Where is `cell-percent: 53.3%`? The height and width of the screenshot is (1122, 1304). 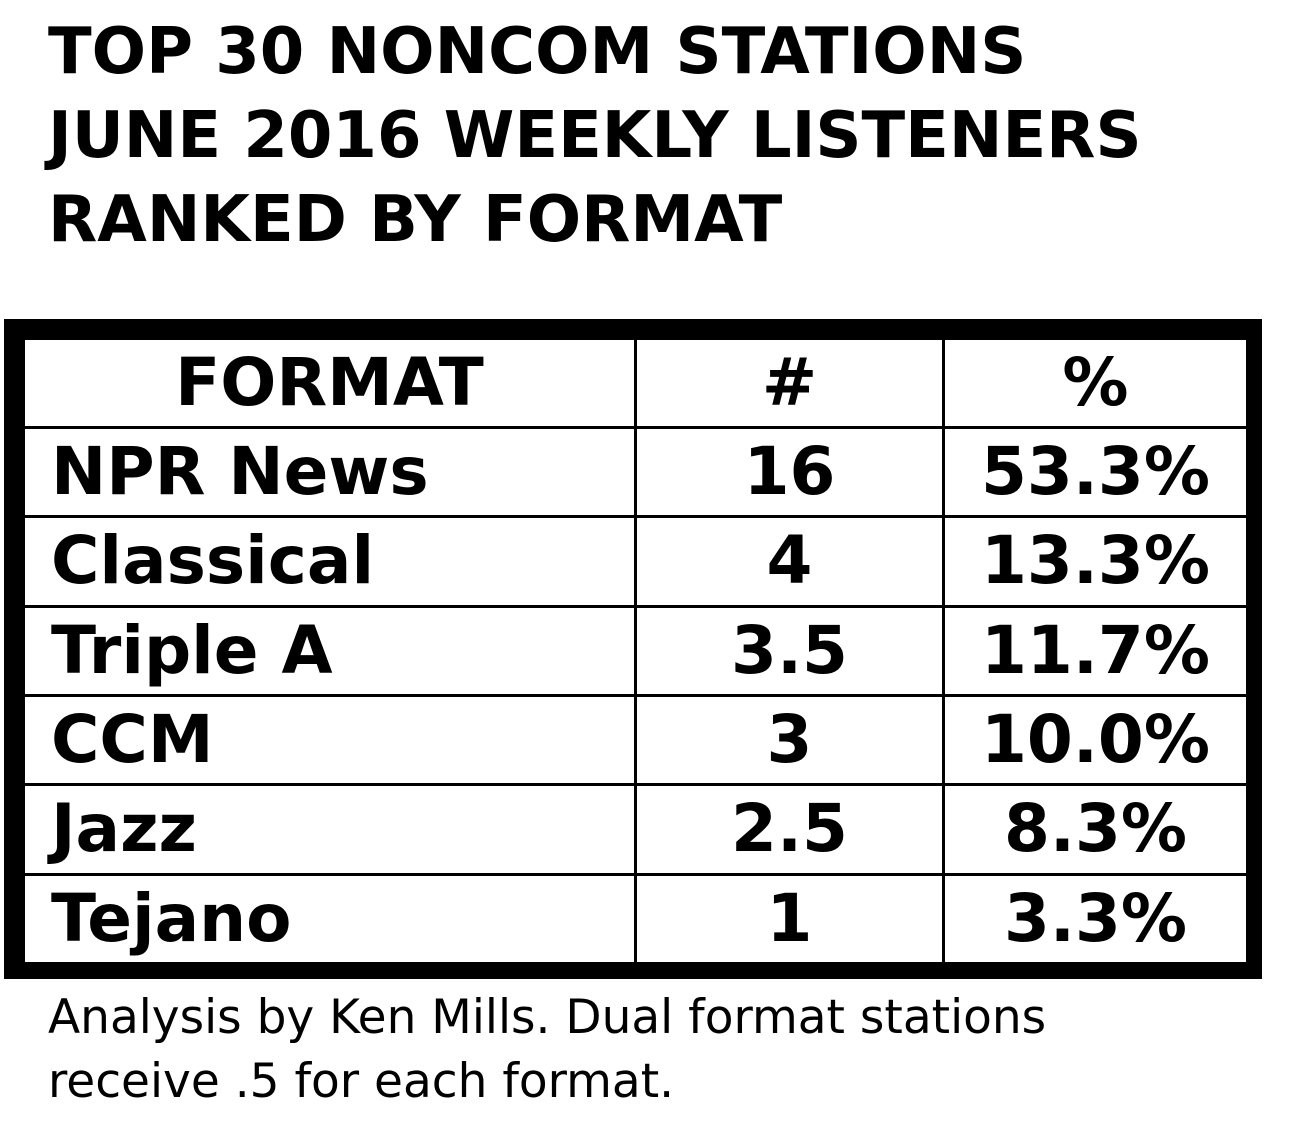
cell-percent: 53.3% is located at coordinates (1095, 472).